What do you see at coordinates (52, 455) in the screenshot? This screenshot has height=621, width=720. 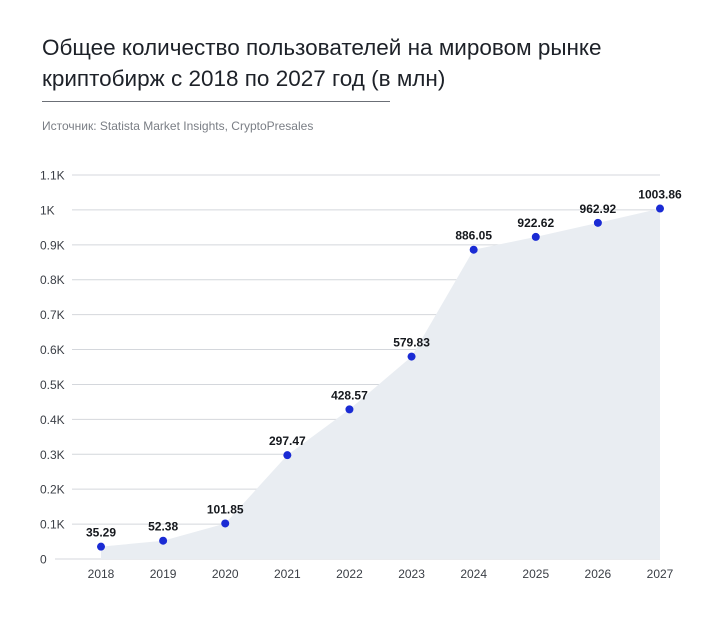 I see `y-tick-label: 0.3K` at bounding box center [52, 455].